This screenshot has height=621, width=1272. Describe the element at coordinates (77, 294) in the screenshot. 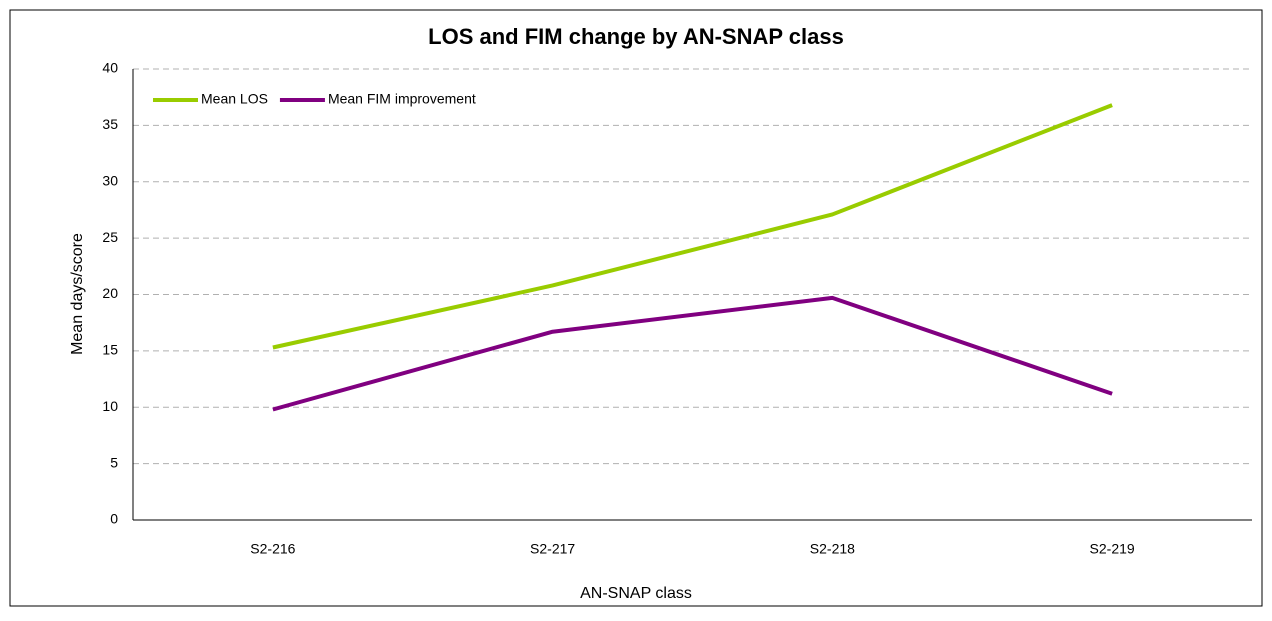

I see `y-axis-label: Mean days/score` at that location.